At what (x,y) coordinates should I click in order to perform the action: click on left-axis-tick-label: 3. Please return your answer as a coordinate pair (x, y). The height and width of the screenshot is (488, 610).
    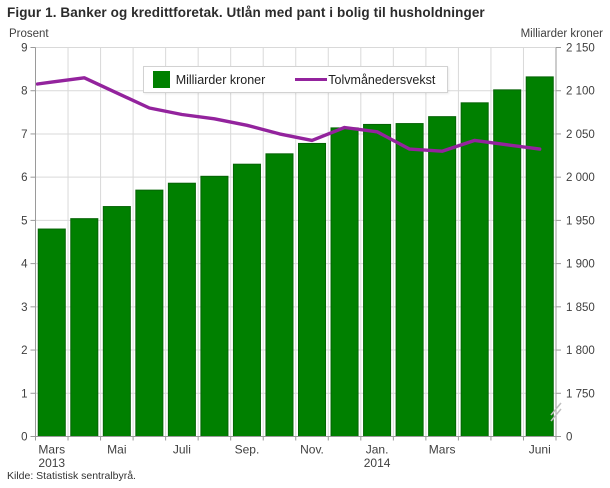
    Looking at the image, I should click on (24, 308).